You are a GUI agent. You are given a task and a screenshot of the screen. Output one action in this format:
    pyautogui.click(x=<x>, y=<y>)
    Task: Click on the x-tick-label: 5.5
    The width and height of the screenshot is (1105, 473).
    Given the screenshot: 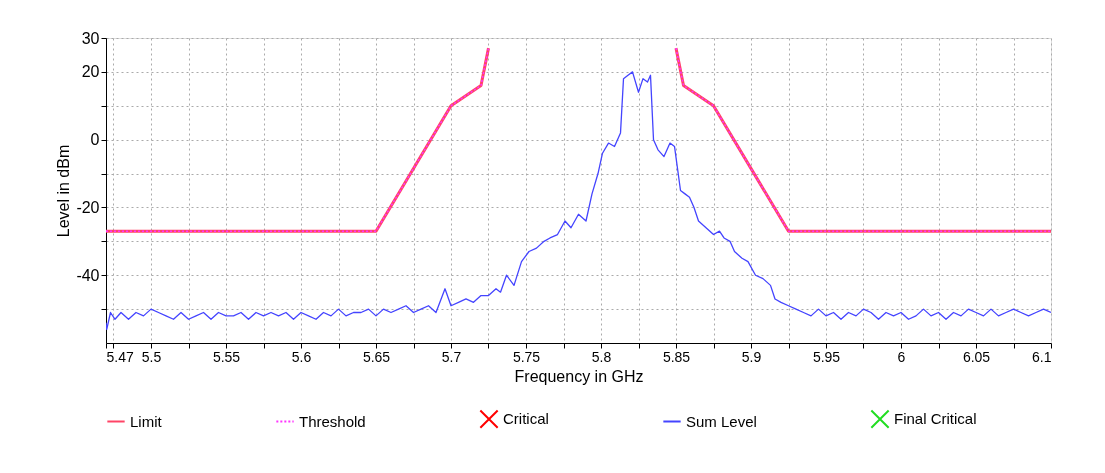 What is the action you would take?
    pyautogui.click(x=151, y=356)
    